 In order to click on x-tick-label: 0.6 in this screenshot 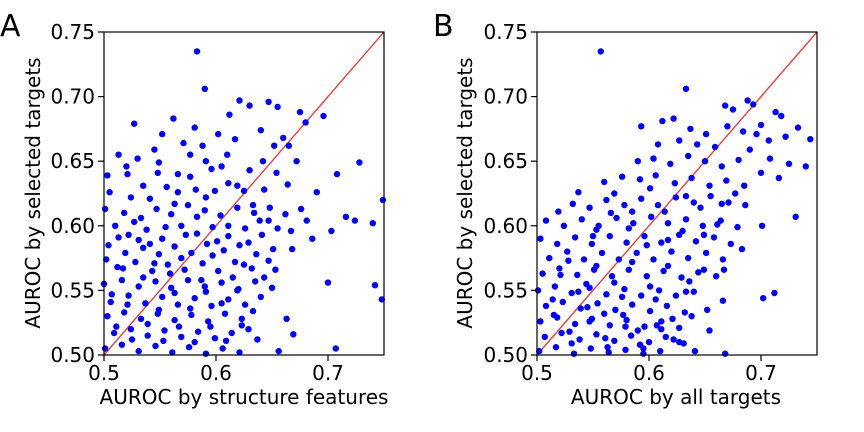, I will do `click(649, 373)`.